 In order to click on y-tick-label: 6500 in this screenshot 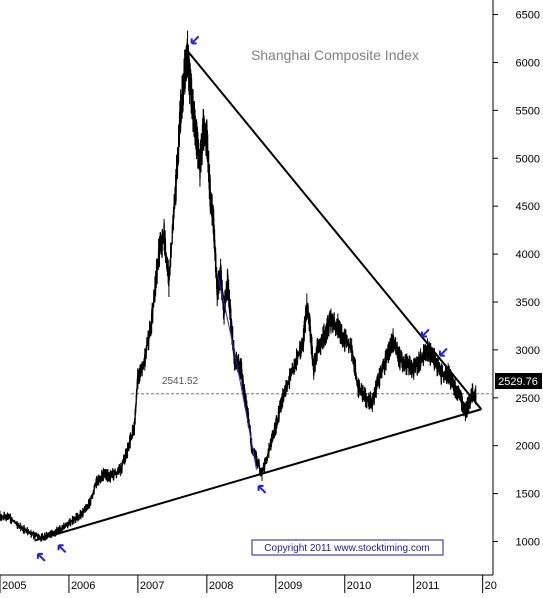, I will do `click(528, 16)`.